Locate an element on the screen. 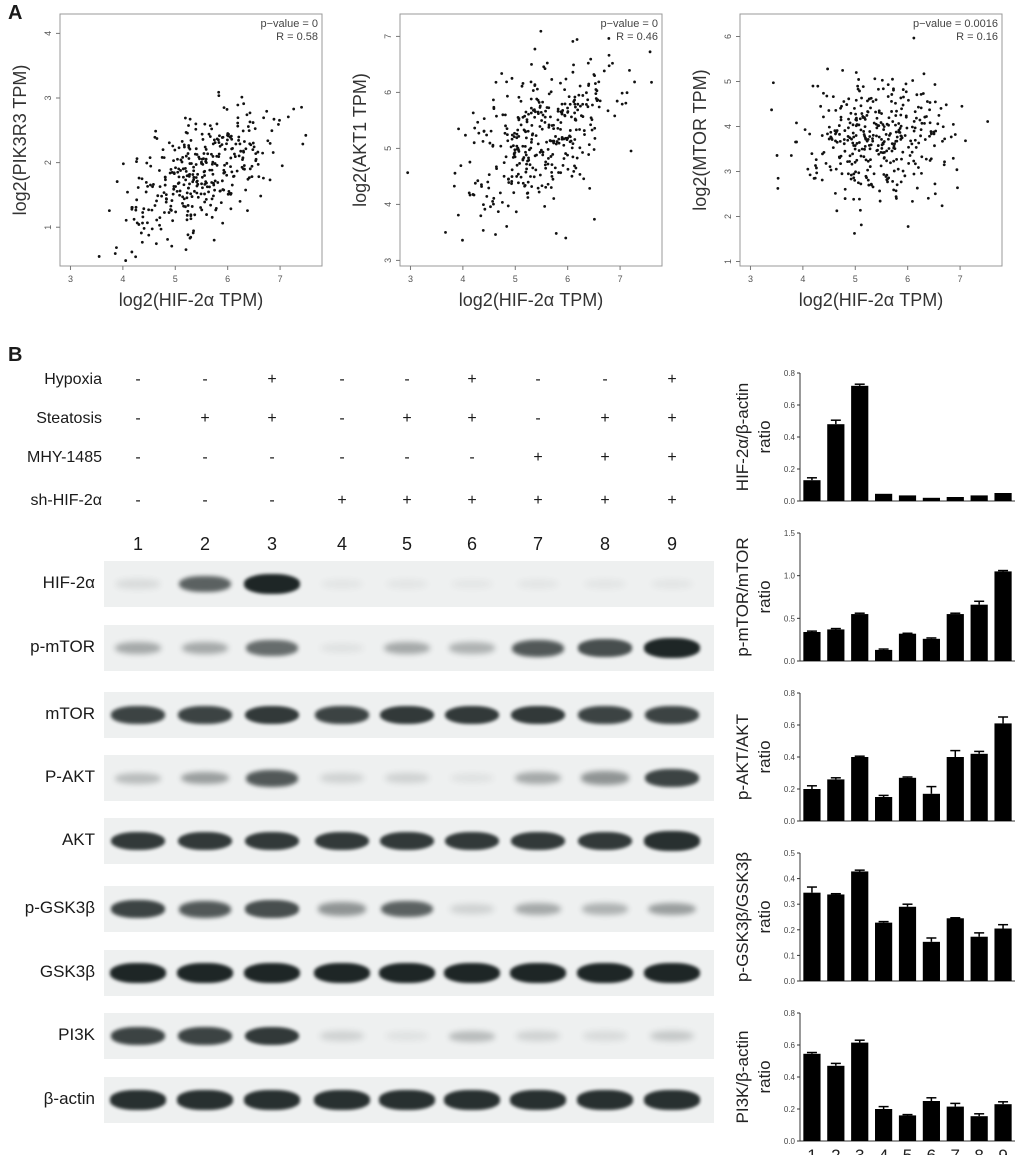 The height and width of the screenshot is (1155, 1020). y-axis-label: p-GSK3β/GSK3β is located at coordinates (742, 917).